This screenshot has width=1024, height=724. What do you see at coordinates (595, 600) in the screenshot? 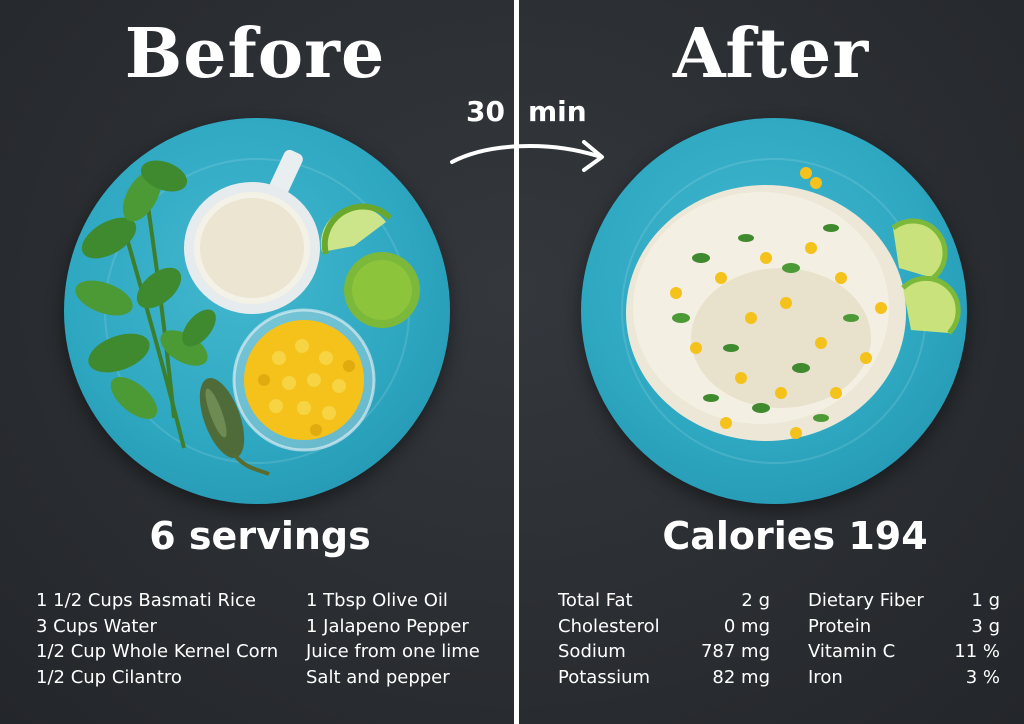
I see `nutrient-name: Total Fat` at bounding box center [595, 600].